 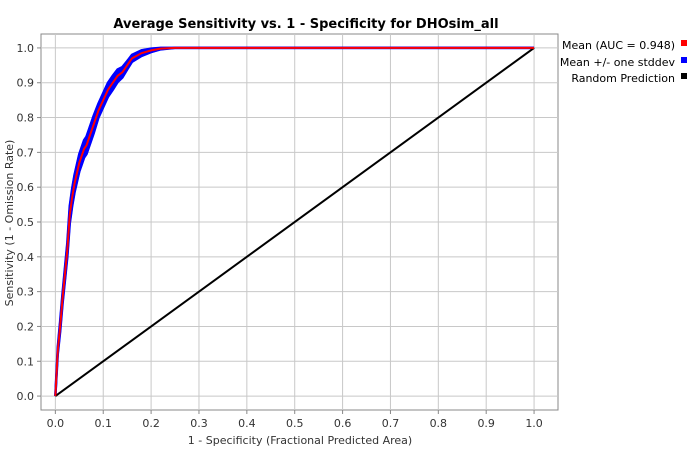 I want to click on x-tick-label: 0.2, so click(x=151, y=423).